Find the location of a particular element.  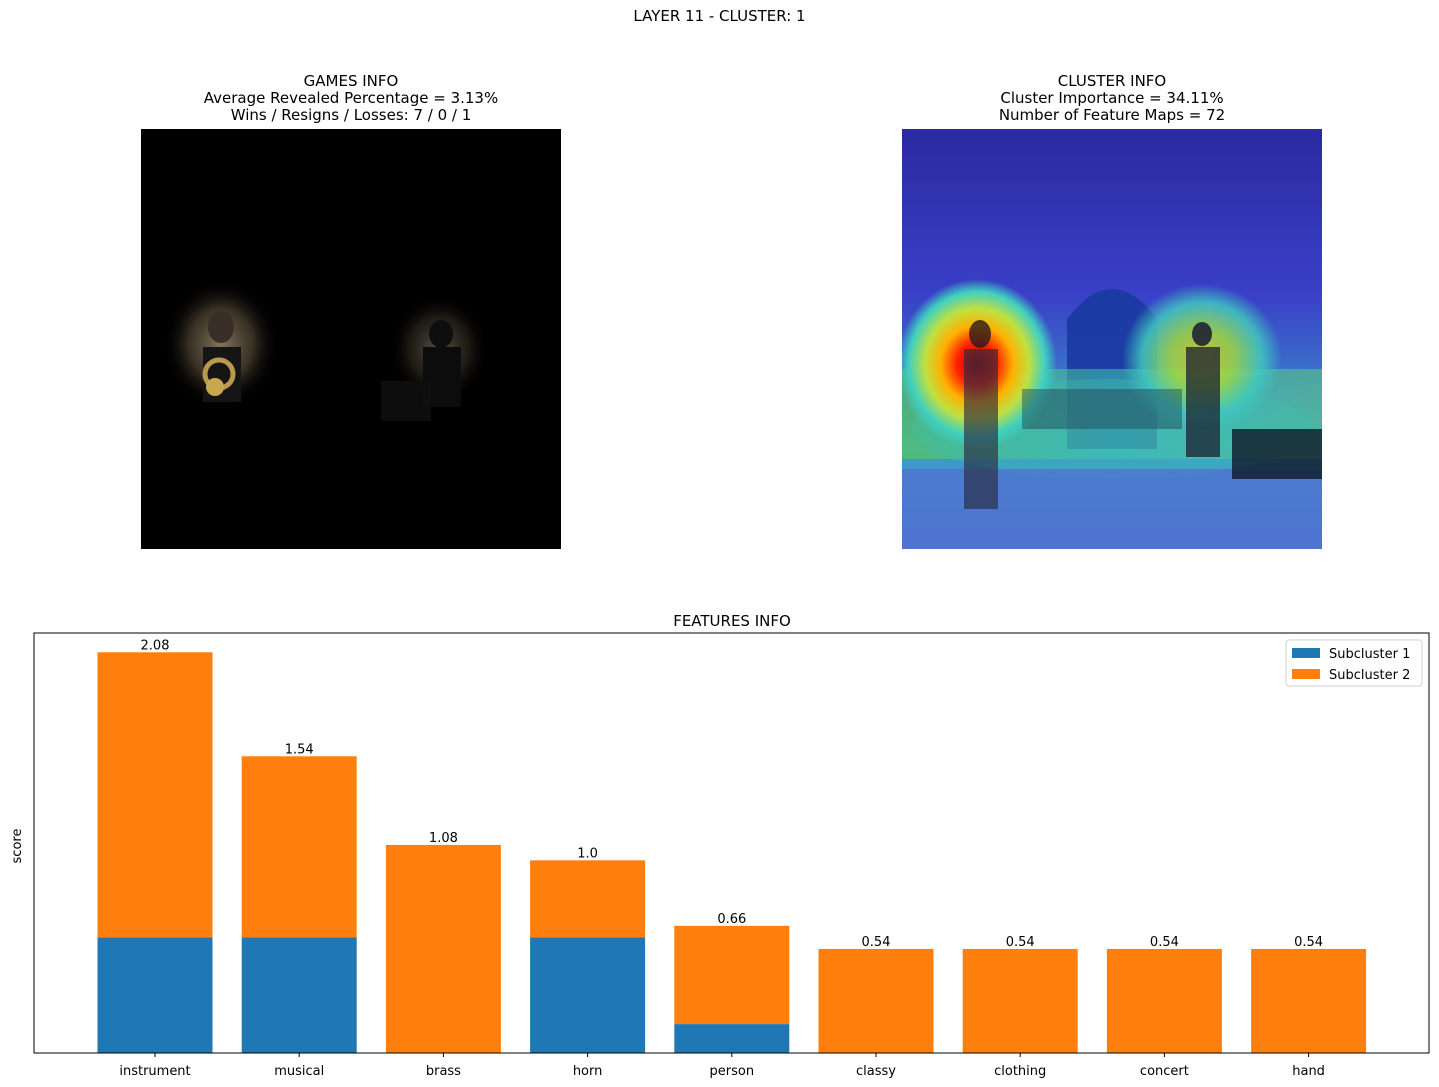

figure-title: LAYER 11 - CLUSTER: 1 is located at coordinates (719, 16).